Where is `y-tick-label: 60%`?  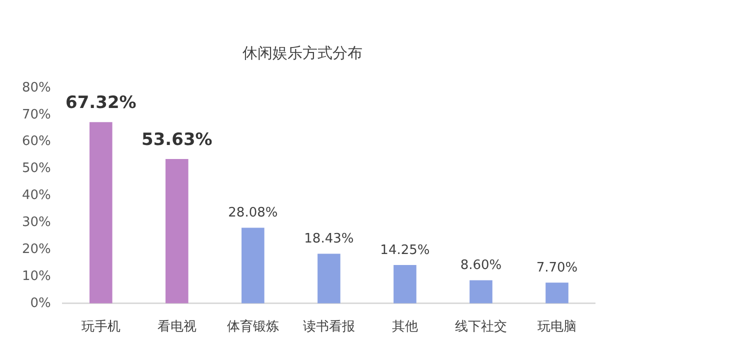 y-tick-label: 60% is located at coordinates (36, 142).